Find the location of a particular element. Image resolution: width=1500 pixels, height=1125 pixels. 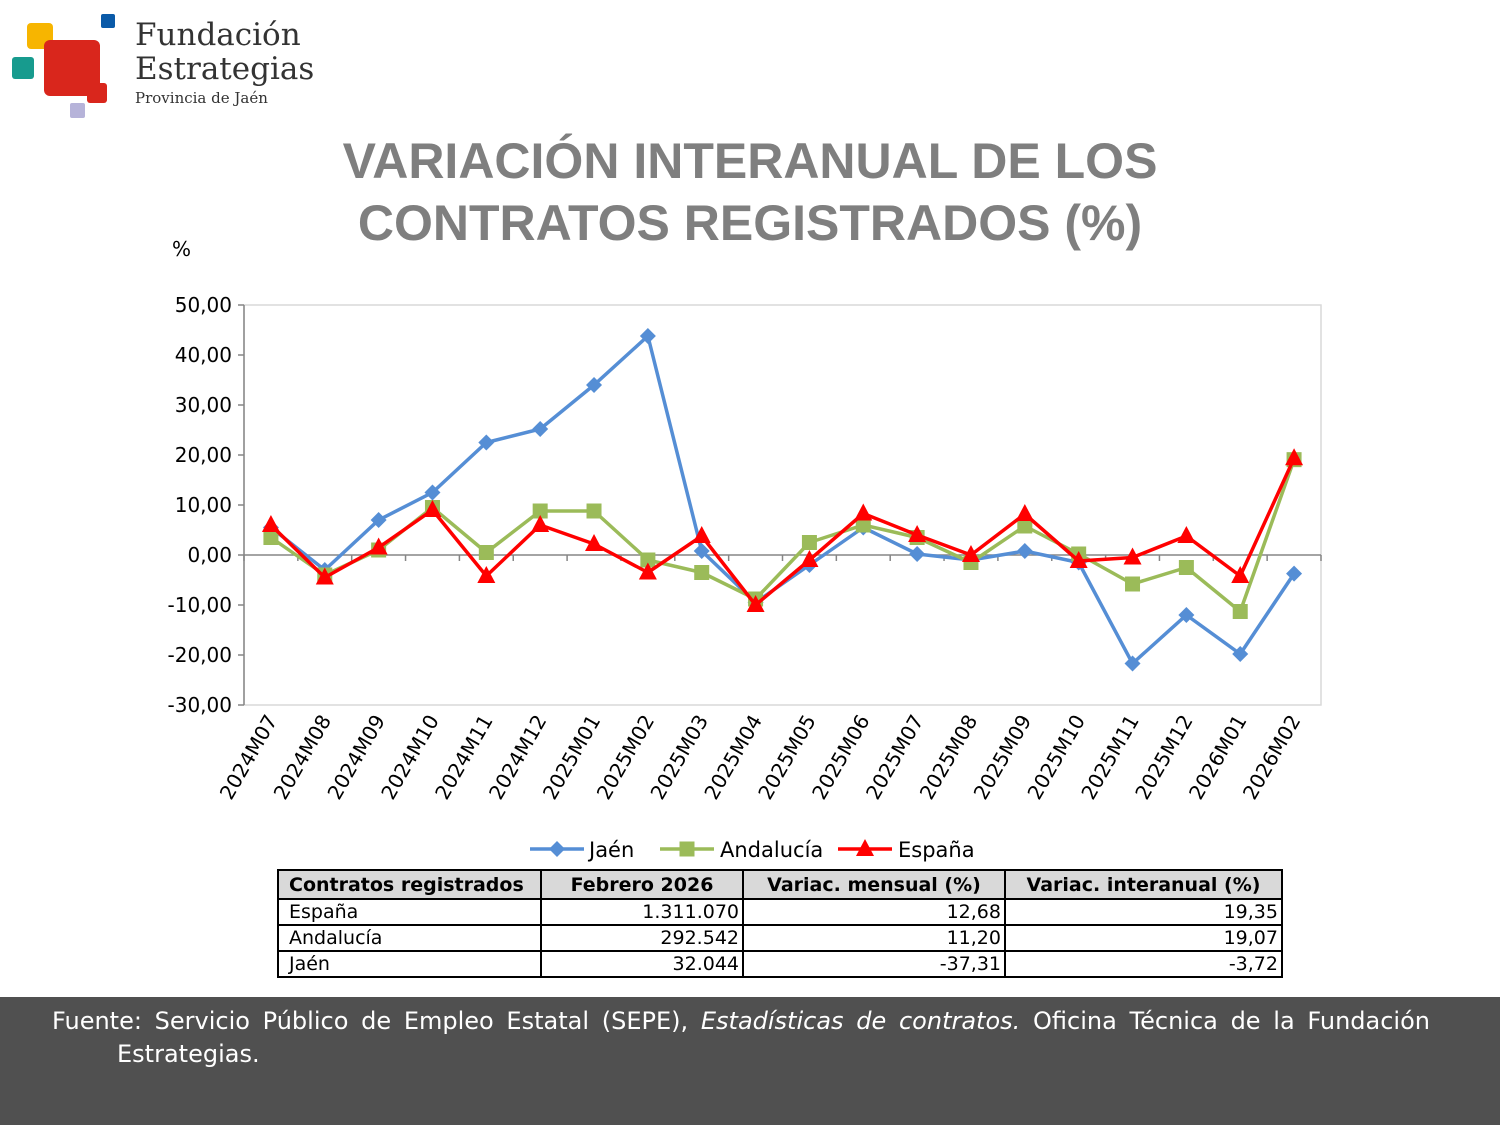

table-cell: 32.044 is located at coordinates (642, 964).